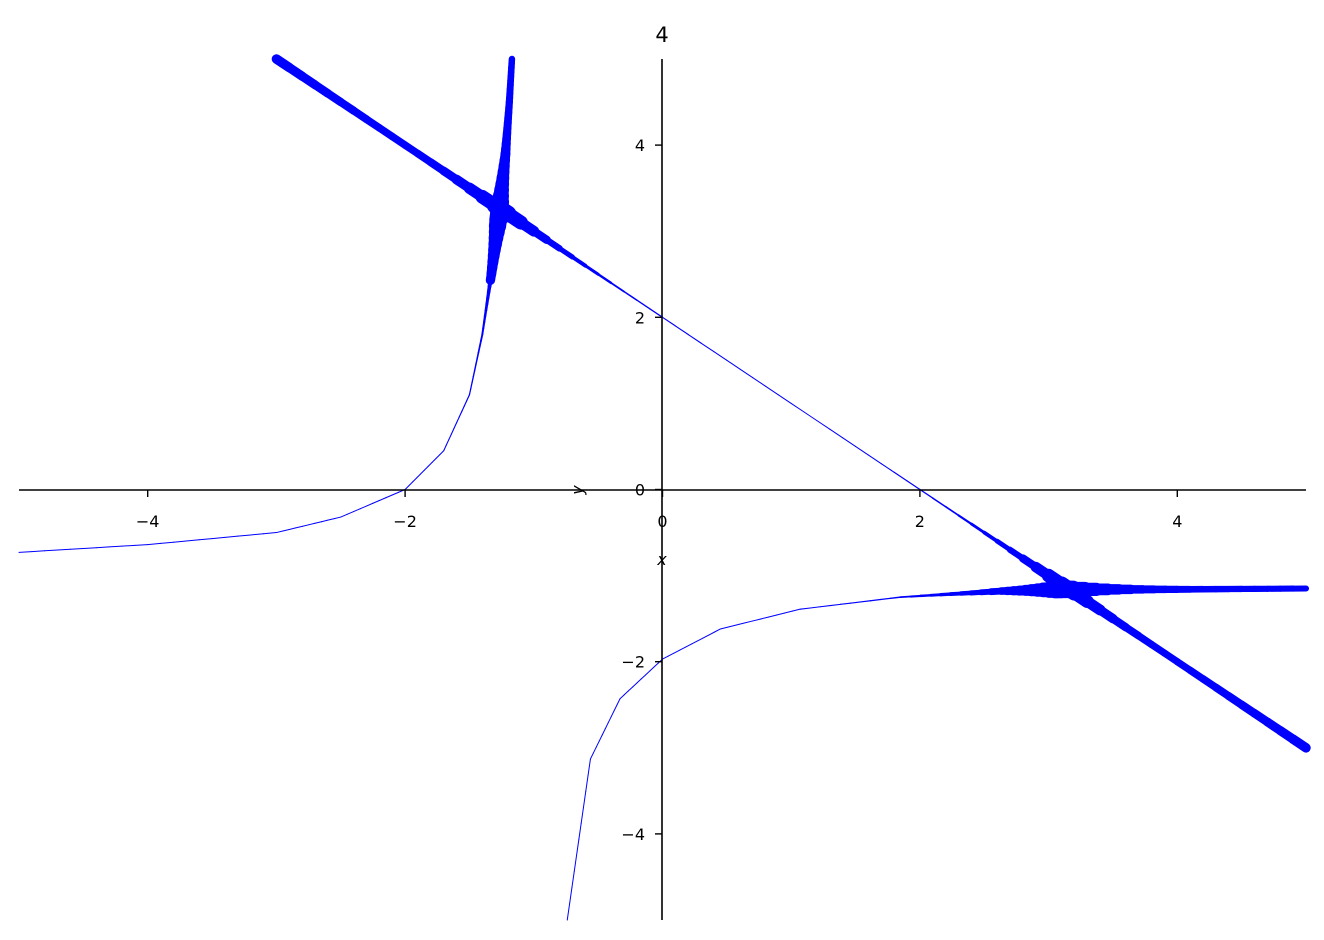 Image resolution: width=1324 pixels, height=940 pixels. I want to click on x-tick-label: −4, so click(148, 521).